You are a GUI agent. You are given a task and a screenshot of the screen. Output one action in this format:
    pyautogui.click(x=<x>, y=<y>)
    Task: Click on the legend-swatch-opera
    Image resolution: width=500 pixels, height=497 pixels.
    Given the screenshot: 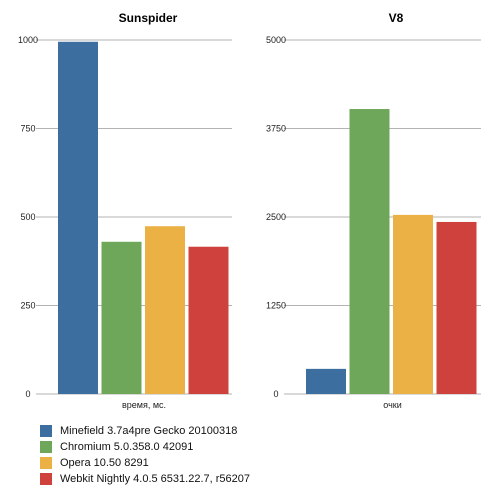 What is the action you would take?
    pyautogui.click(x=46, y=463)
    